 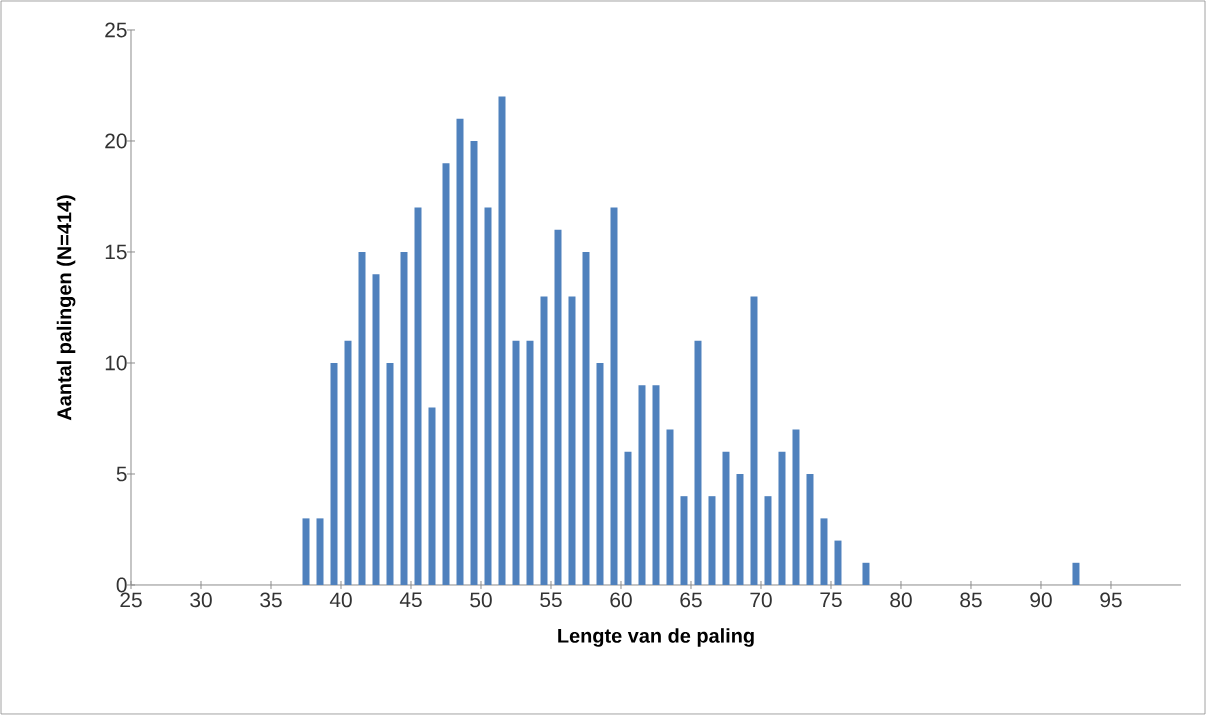 I want to click on y-tick-label: 10, so click(x=116, y=363).